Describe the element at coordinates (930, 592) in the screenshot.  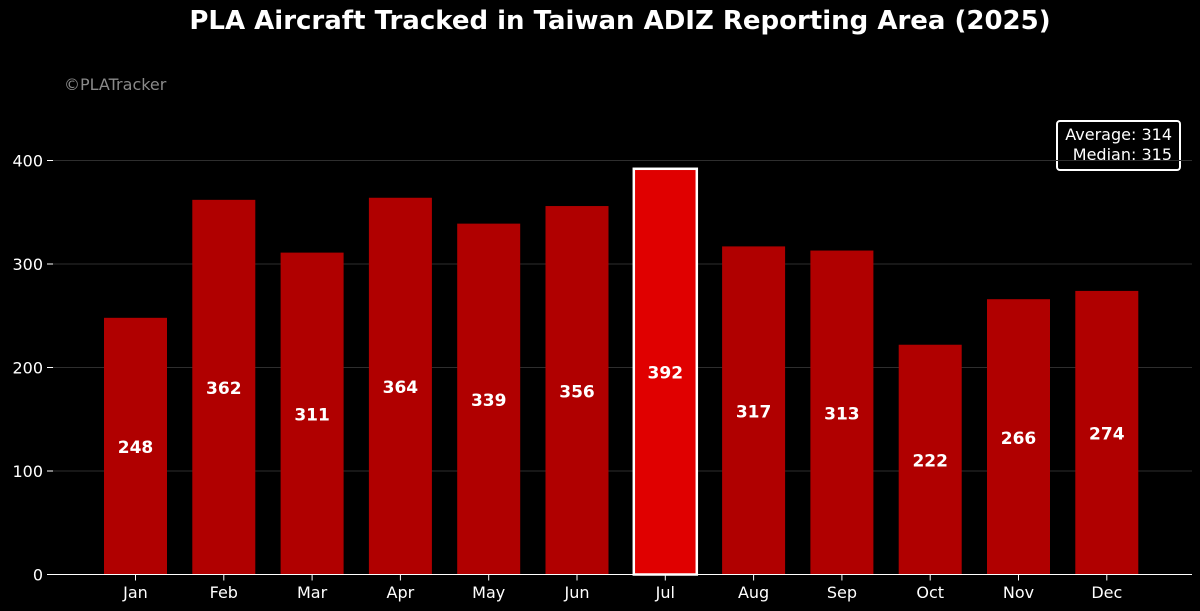
I see `x-tick-label: Oct` at that location.